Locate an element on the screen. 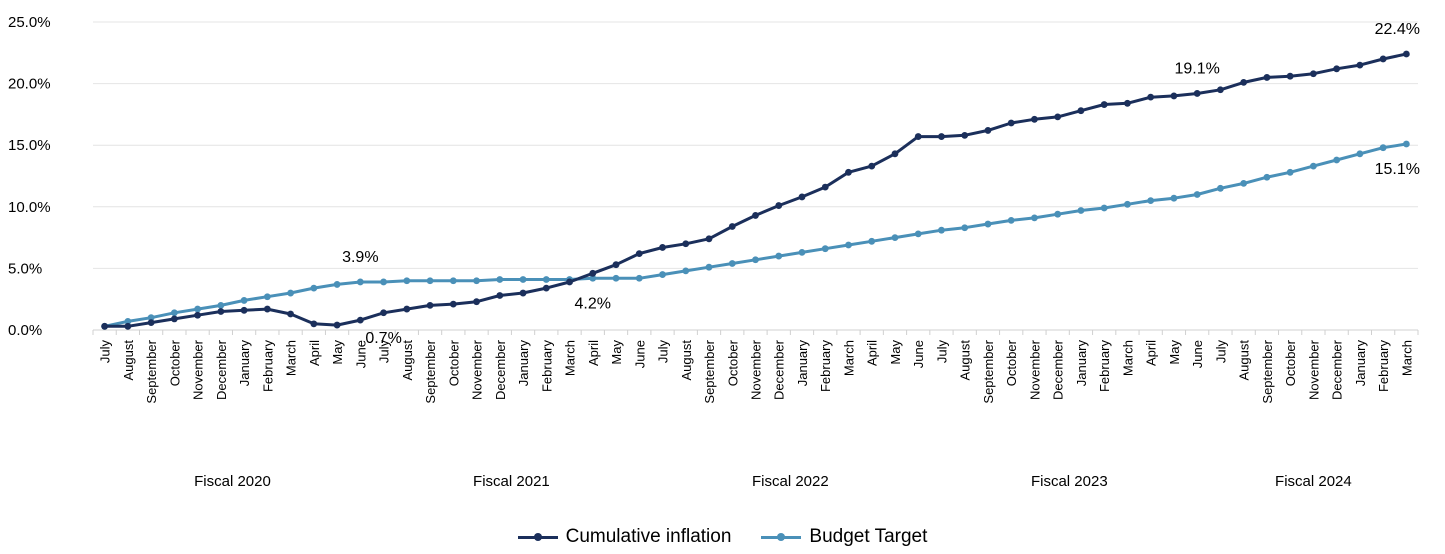 The width and height of the screenshot is (1445, 554). x-tick-label: January is located at coordinates (1081, 363).